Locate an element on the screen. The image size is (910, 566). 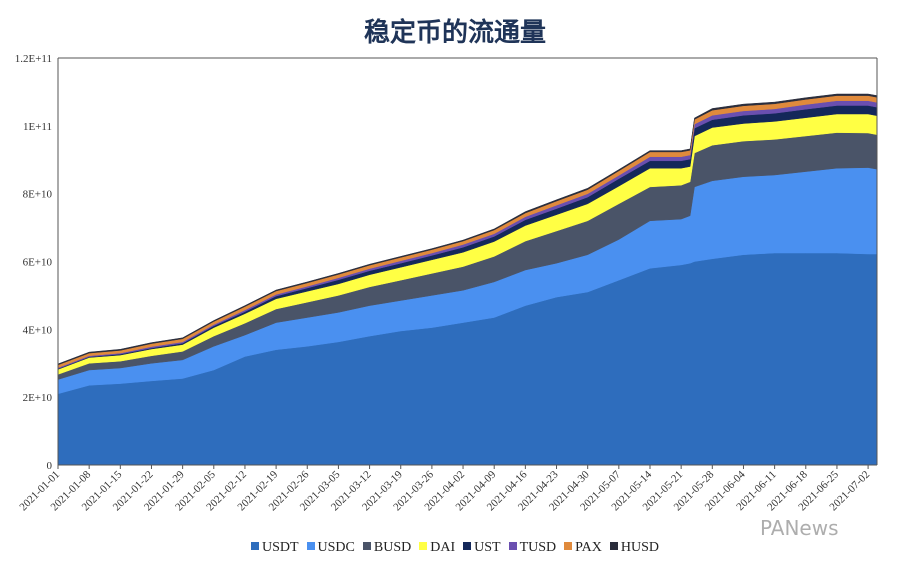
y-tick-label: 8E+10 is located at coordinates (38, 195).